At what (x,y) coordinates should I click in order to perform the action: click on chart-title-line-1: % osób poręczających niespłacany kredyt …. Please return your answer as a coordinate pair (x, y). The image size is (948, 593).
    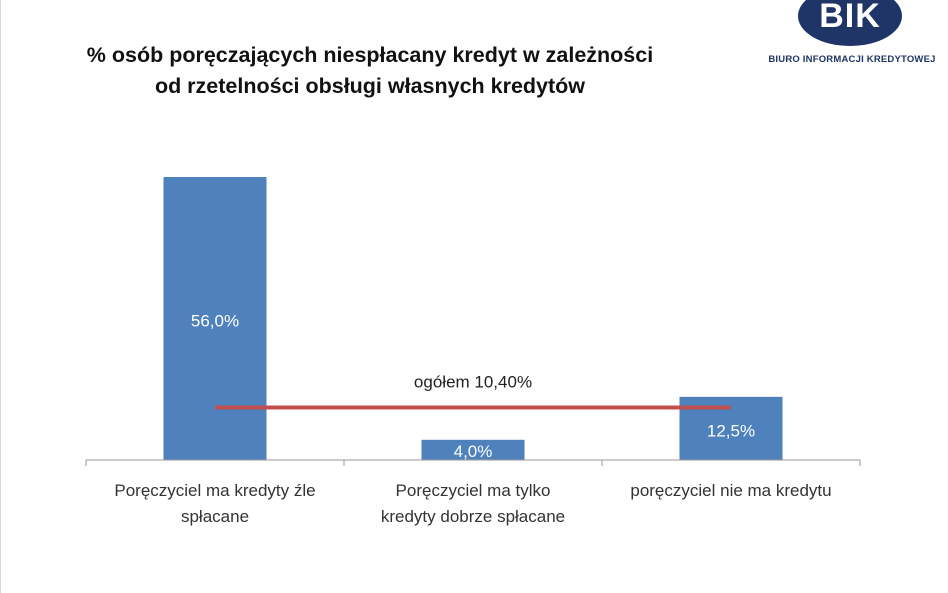
    Looking at the image, I should click on (370, 55).